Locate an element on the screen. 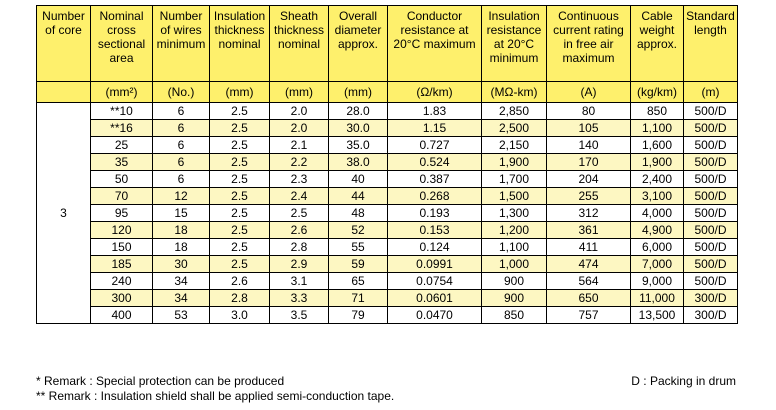 Image resolution: width=776 pixels, height=410 pixels. unit-insulation: (mm) is located at coordinates (239, 92).